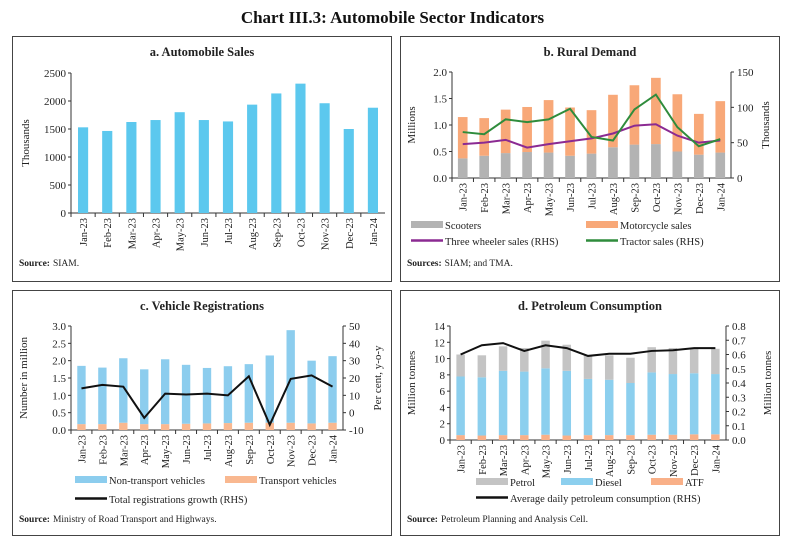  Describe the element at coordinates (739, 327) in the screenshot. I see `y2-tick-label: 0.8` at that location.